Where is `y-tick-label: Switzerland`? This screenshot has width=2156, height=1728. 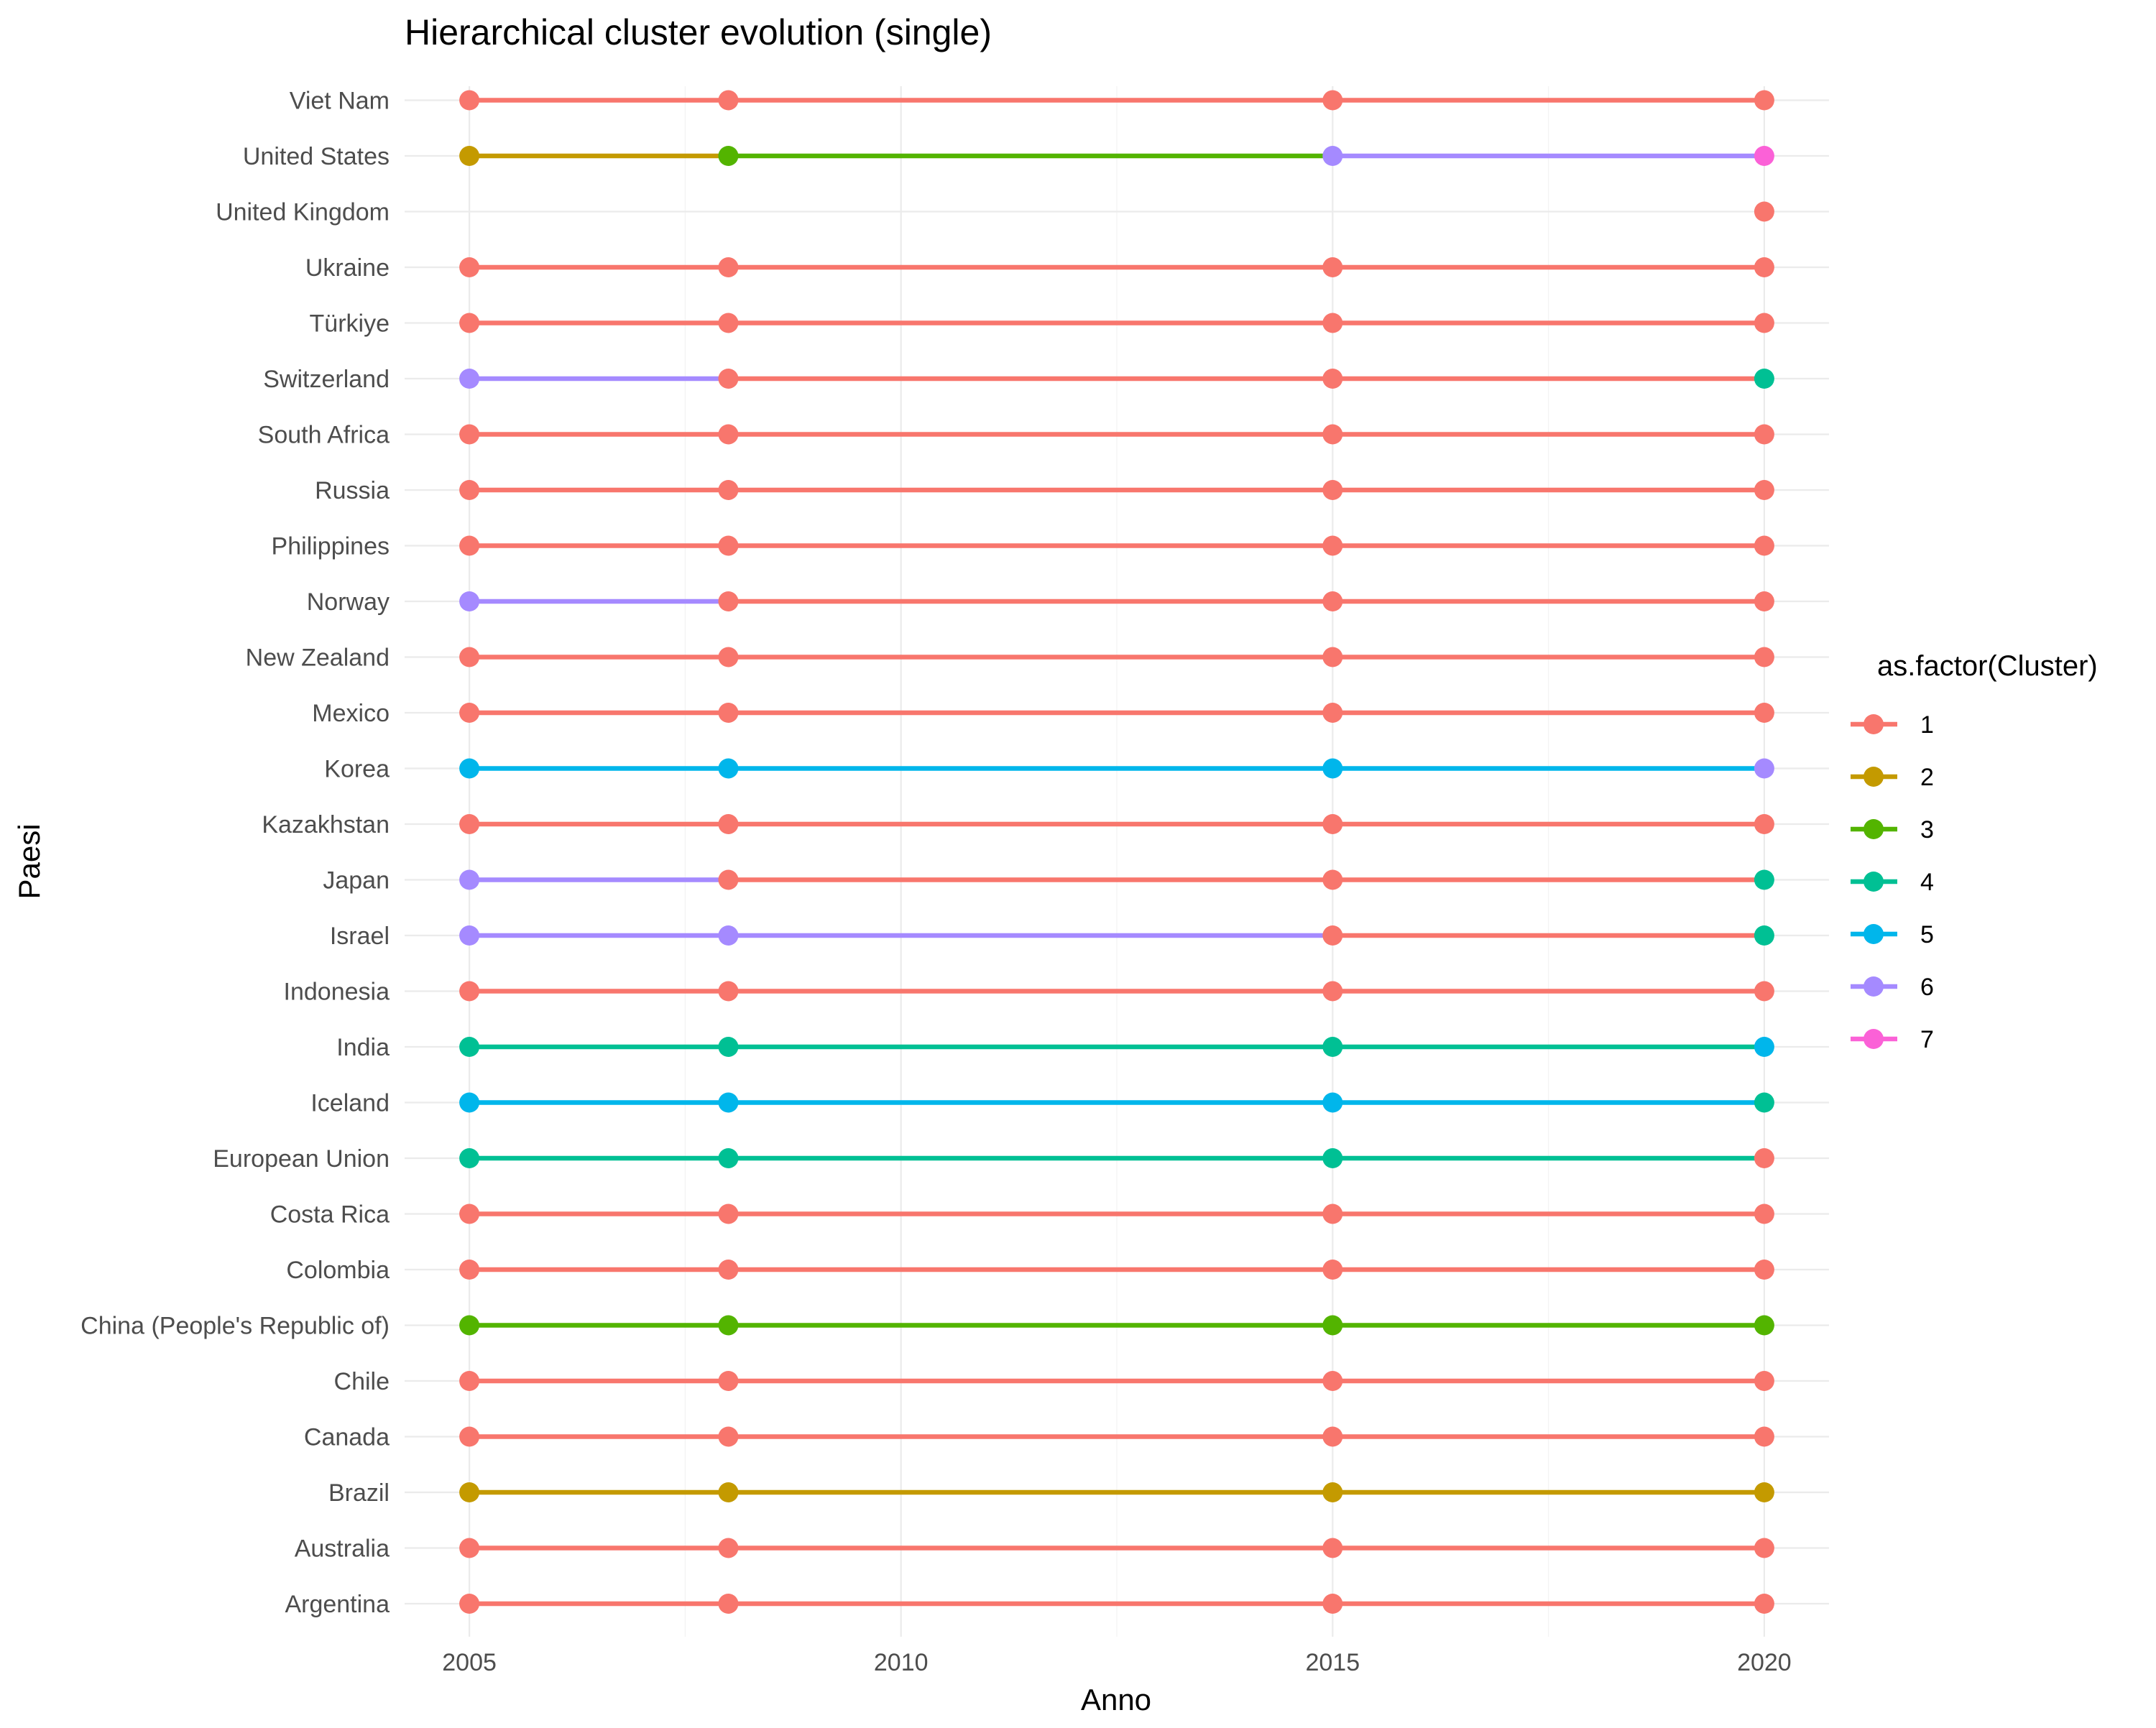
y-tick-label: Switzerland is located at coordinates (326, 379).